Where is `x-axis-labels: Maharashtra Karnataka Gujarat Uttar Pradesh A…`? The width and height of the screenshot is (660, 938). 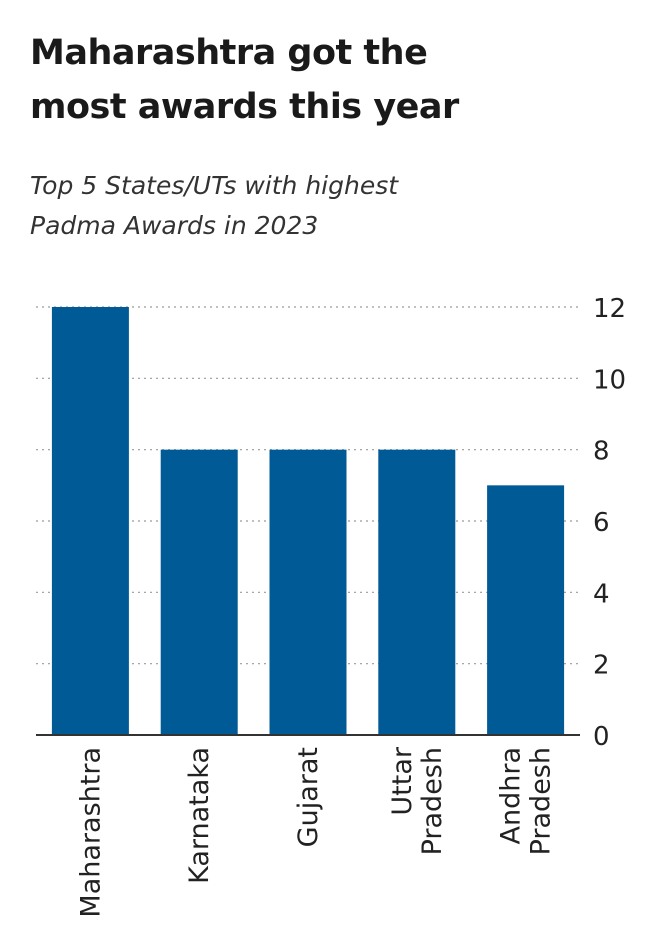 x-axis-labels: Maharashtra Karnataka Gujarat Uttar Pradesh A… is located at coordinates (315, 831).